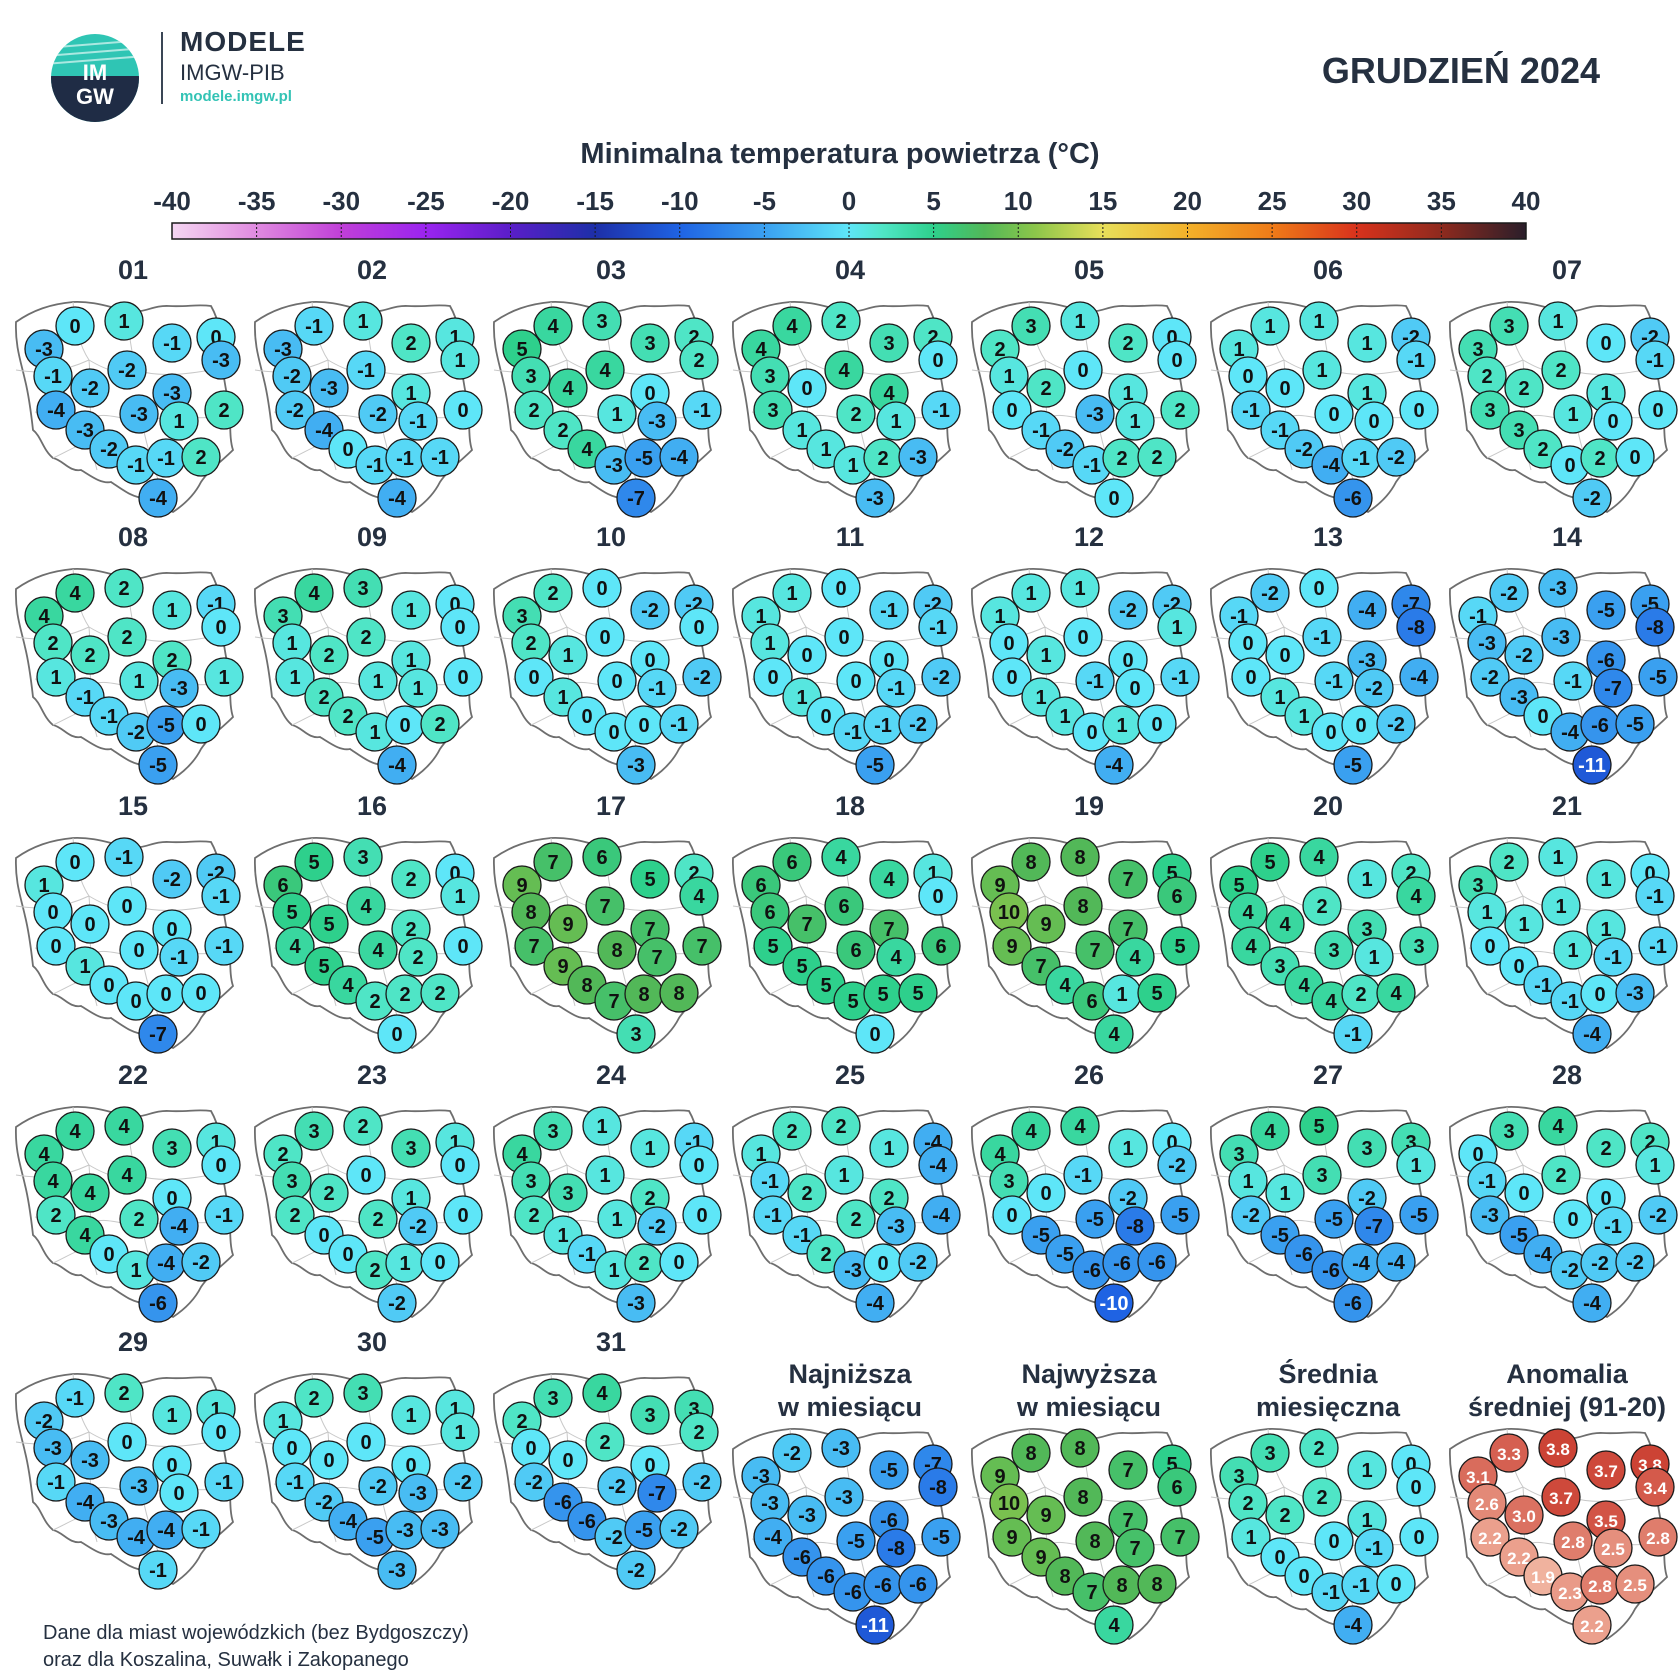 The height and width of the screenshot is (1680, 1680). I want to click on city-value: -11, so click(875, 1626).